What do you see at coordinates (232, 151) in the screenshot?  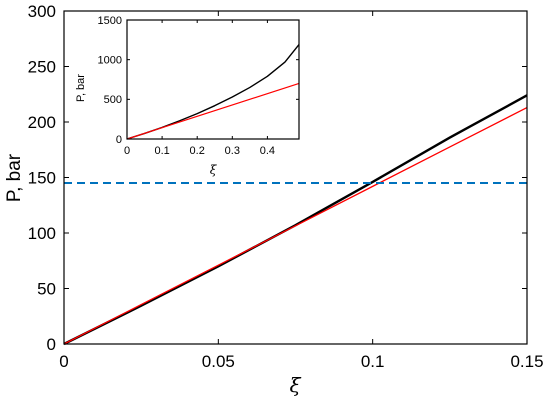 I see `inset-x-tick-label: 0.3` at bounding box center [232, 151].